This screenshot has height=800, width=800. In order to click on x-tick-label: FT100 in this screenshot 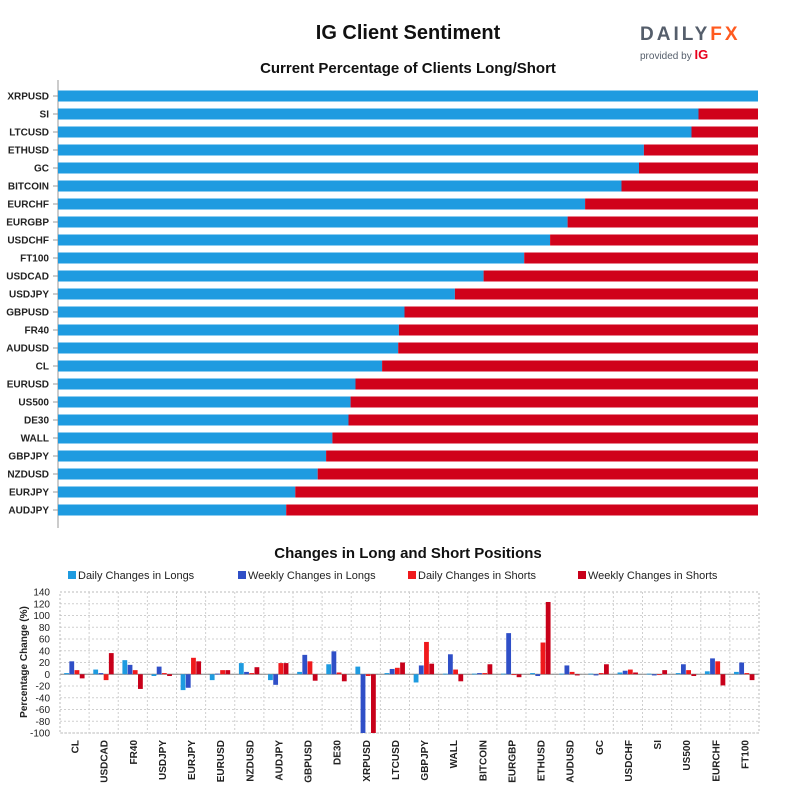, I will do `click(745, 754)`.